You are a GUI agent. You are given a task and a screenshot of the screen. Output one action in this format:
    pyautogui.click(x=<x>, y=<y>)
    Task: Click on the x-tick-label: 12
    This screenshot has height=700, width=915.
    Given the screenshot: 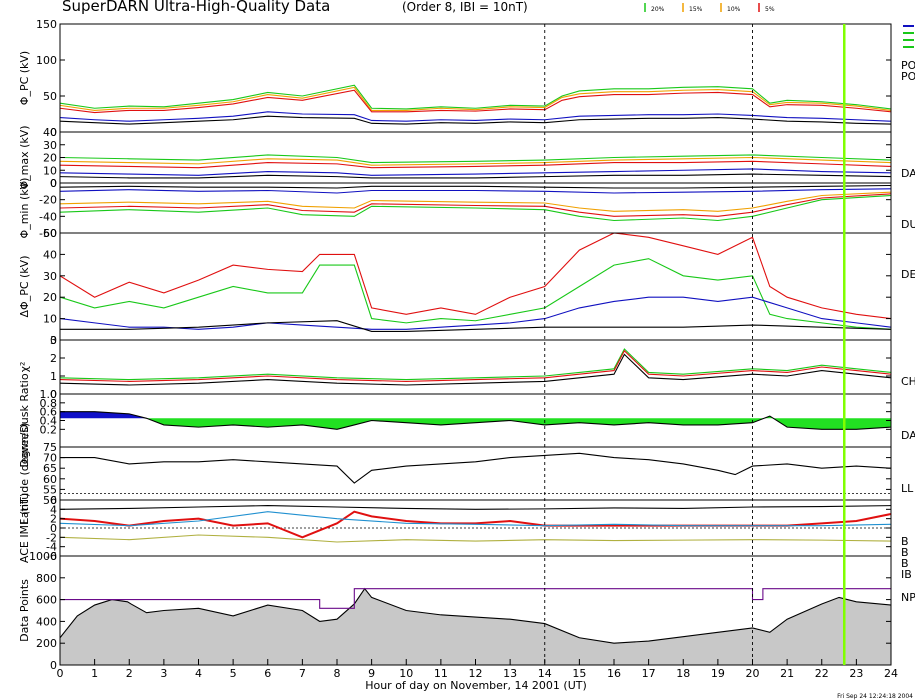 What is the action you would take?
    pyautogui.click(x=476, y=673)
    